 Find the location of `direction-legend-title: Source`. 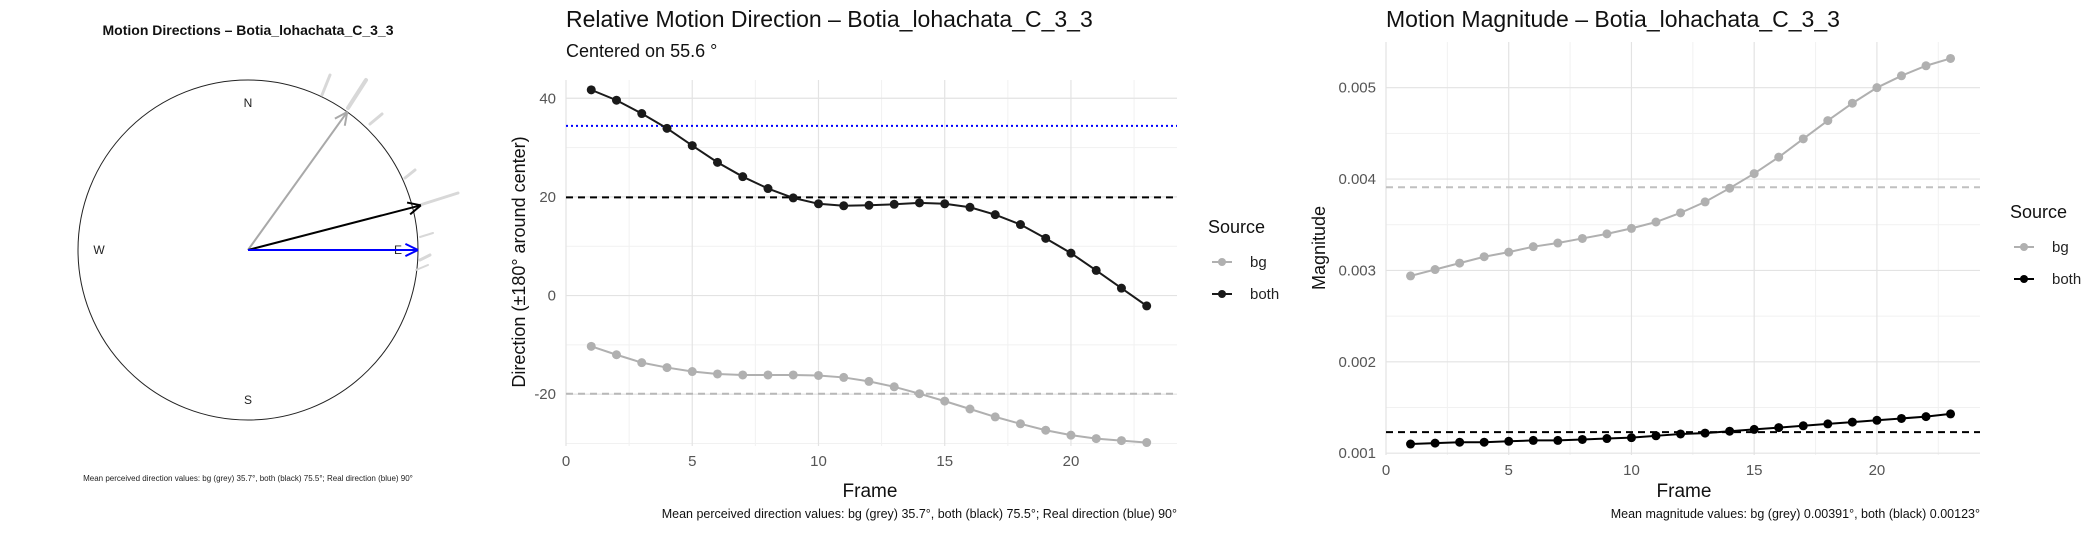

direction-legend-title: Source is located at coordinates (1236, 227).